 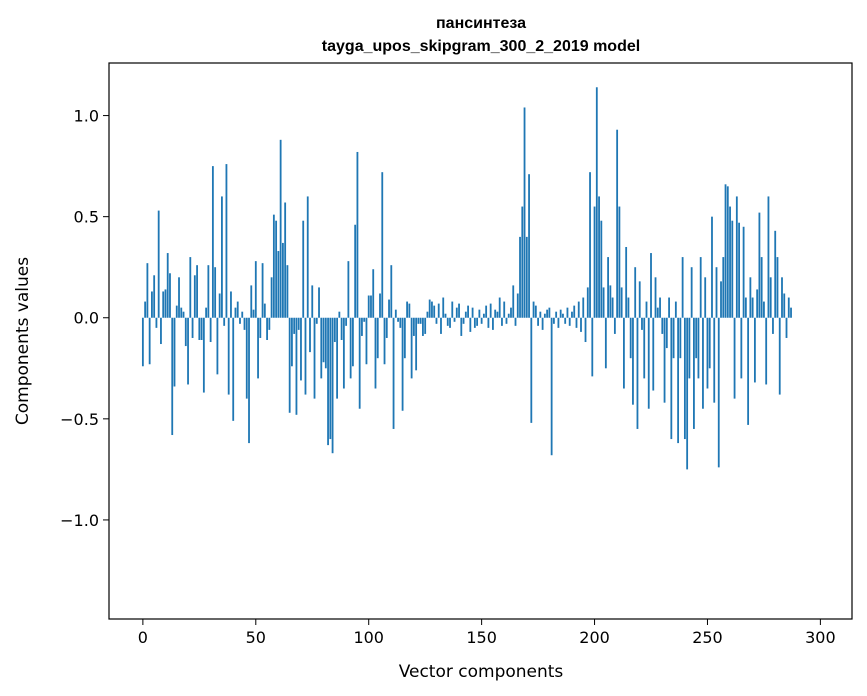 What do you see at coordinates (86, 318) in the screenshot?
I see `y-tick-label: 0.0` at bounding box center [86, 318].